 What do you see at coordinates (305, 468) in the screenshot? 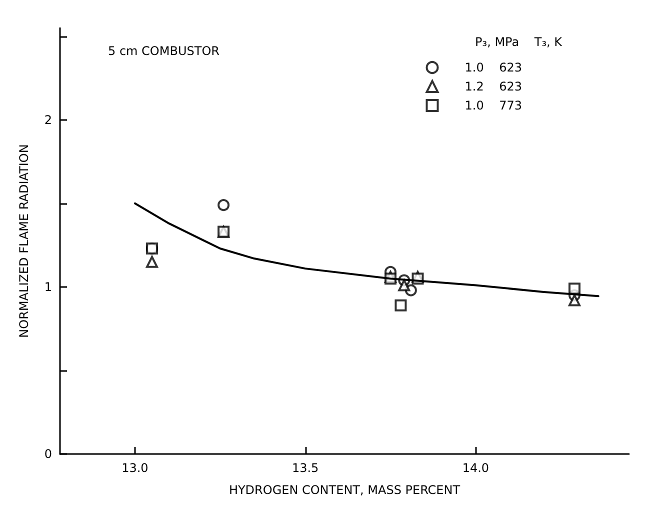
I see `x-tick-label: 13.5` at bounding box center [305, 468].